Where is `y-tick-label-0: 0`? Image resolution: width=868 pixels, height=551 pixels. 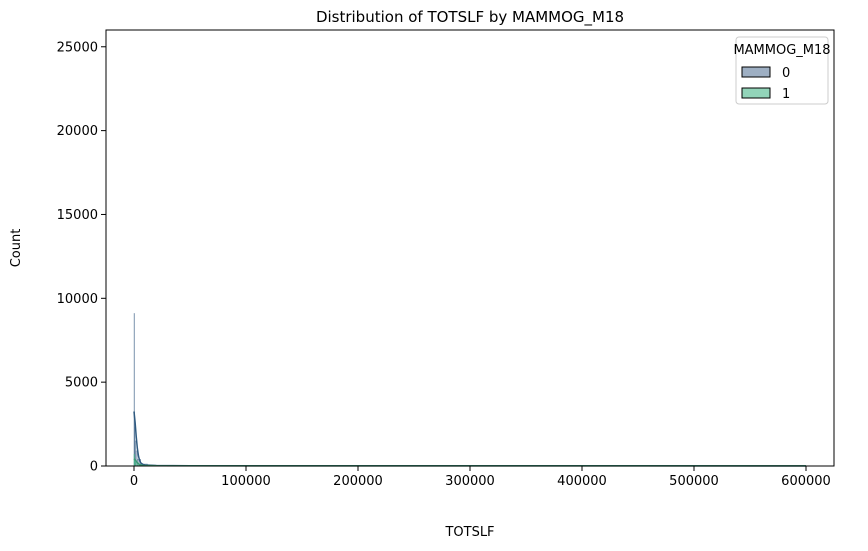 y-tick-label-0: 0 is located at coordinates (94, 467).